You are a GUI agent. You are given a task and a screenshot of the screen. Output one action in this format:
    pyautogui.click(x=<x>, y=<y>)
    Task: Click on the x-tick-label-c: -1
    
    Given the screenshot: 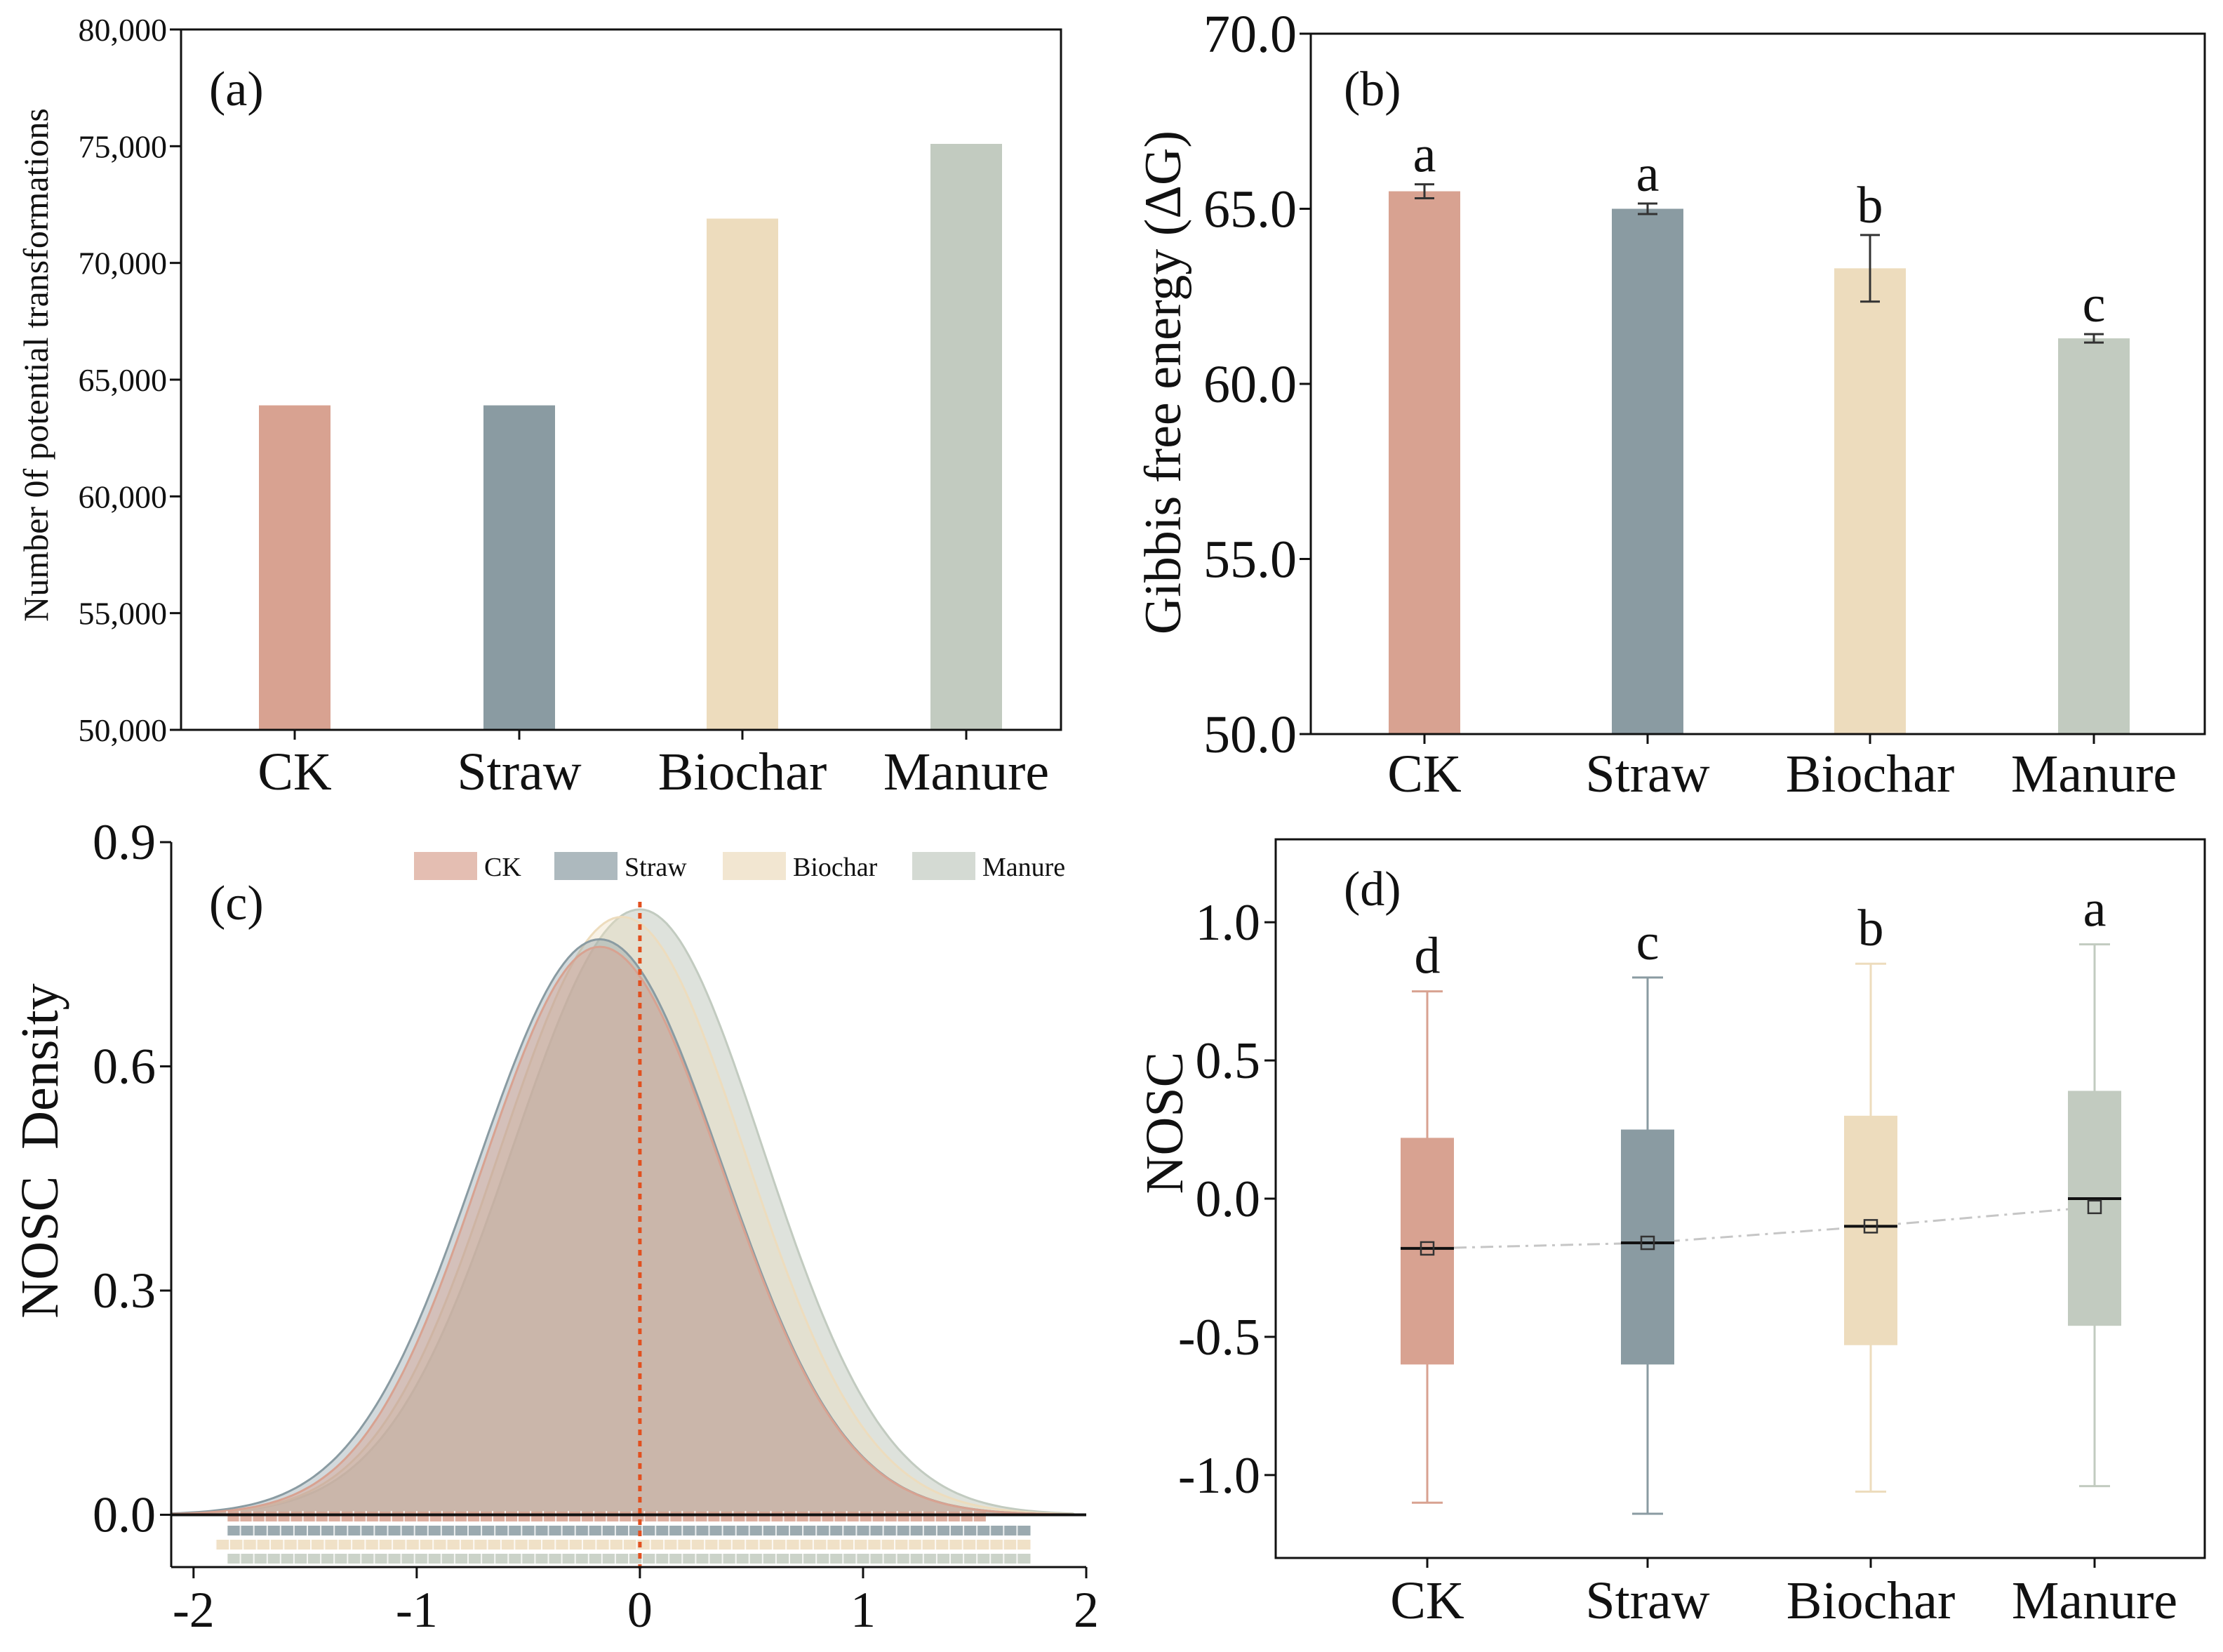 What is the action you would take?
    pyautogui.click(x=417, y=1610)
    